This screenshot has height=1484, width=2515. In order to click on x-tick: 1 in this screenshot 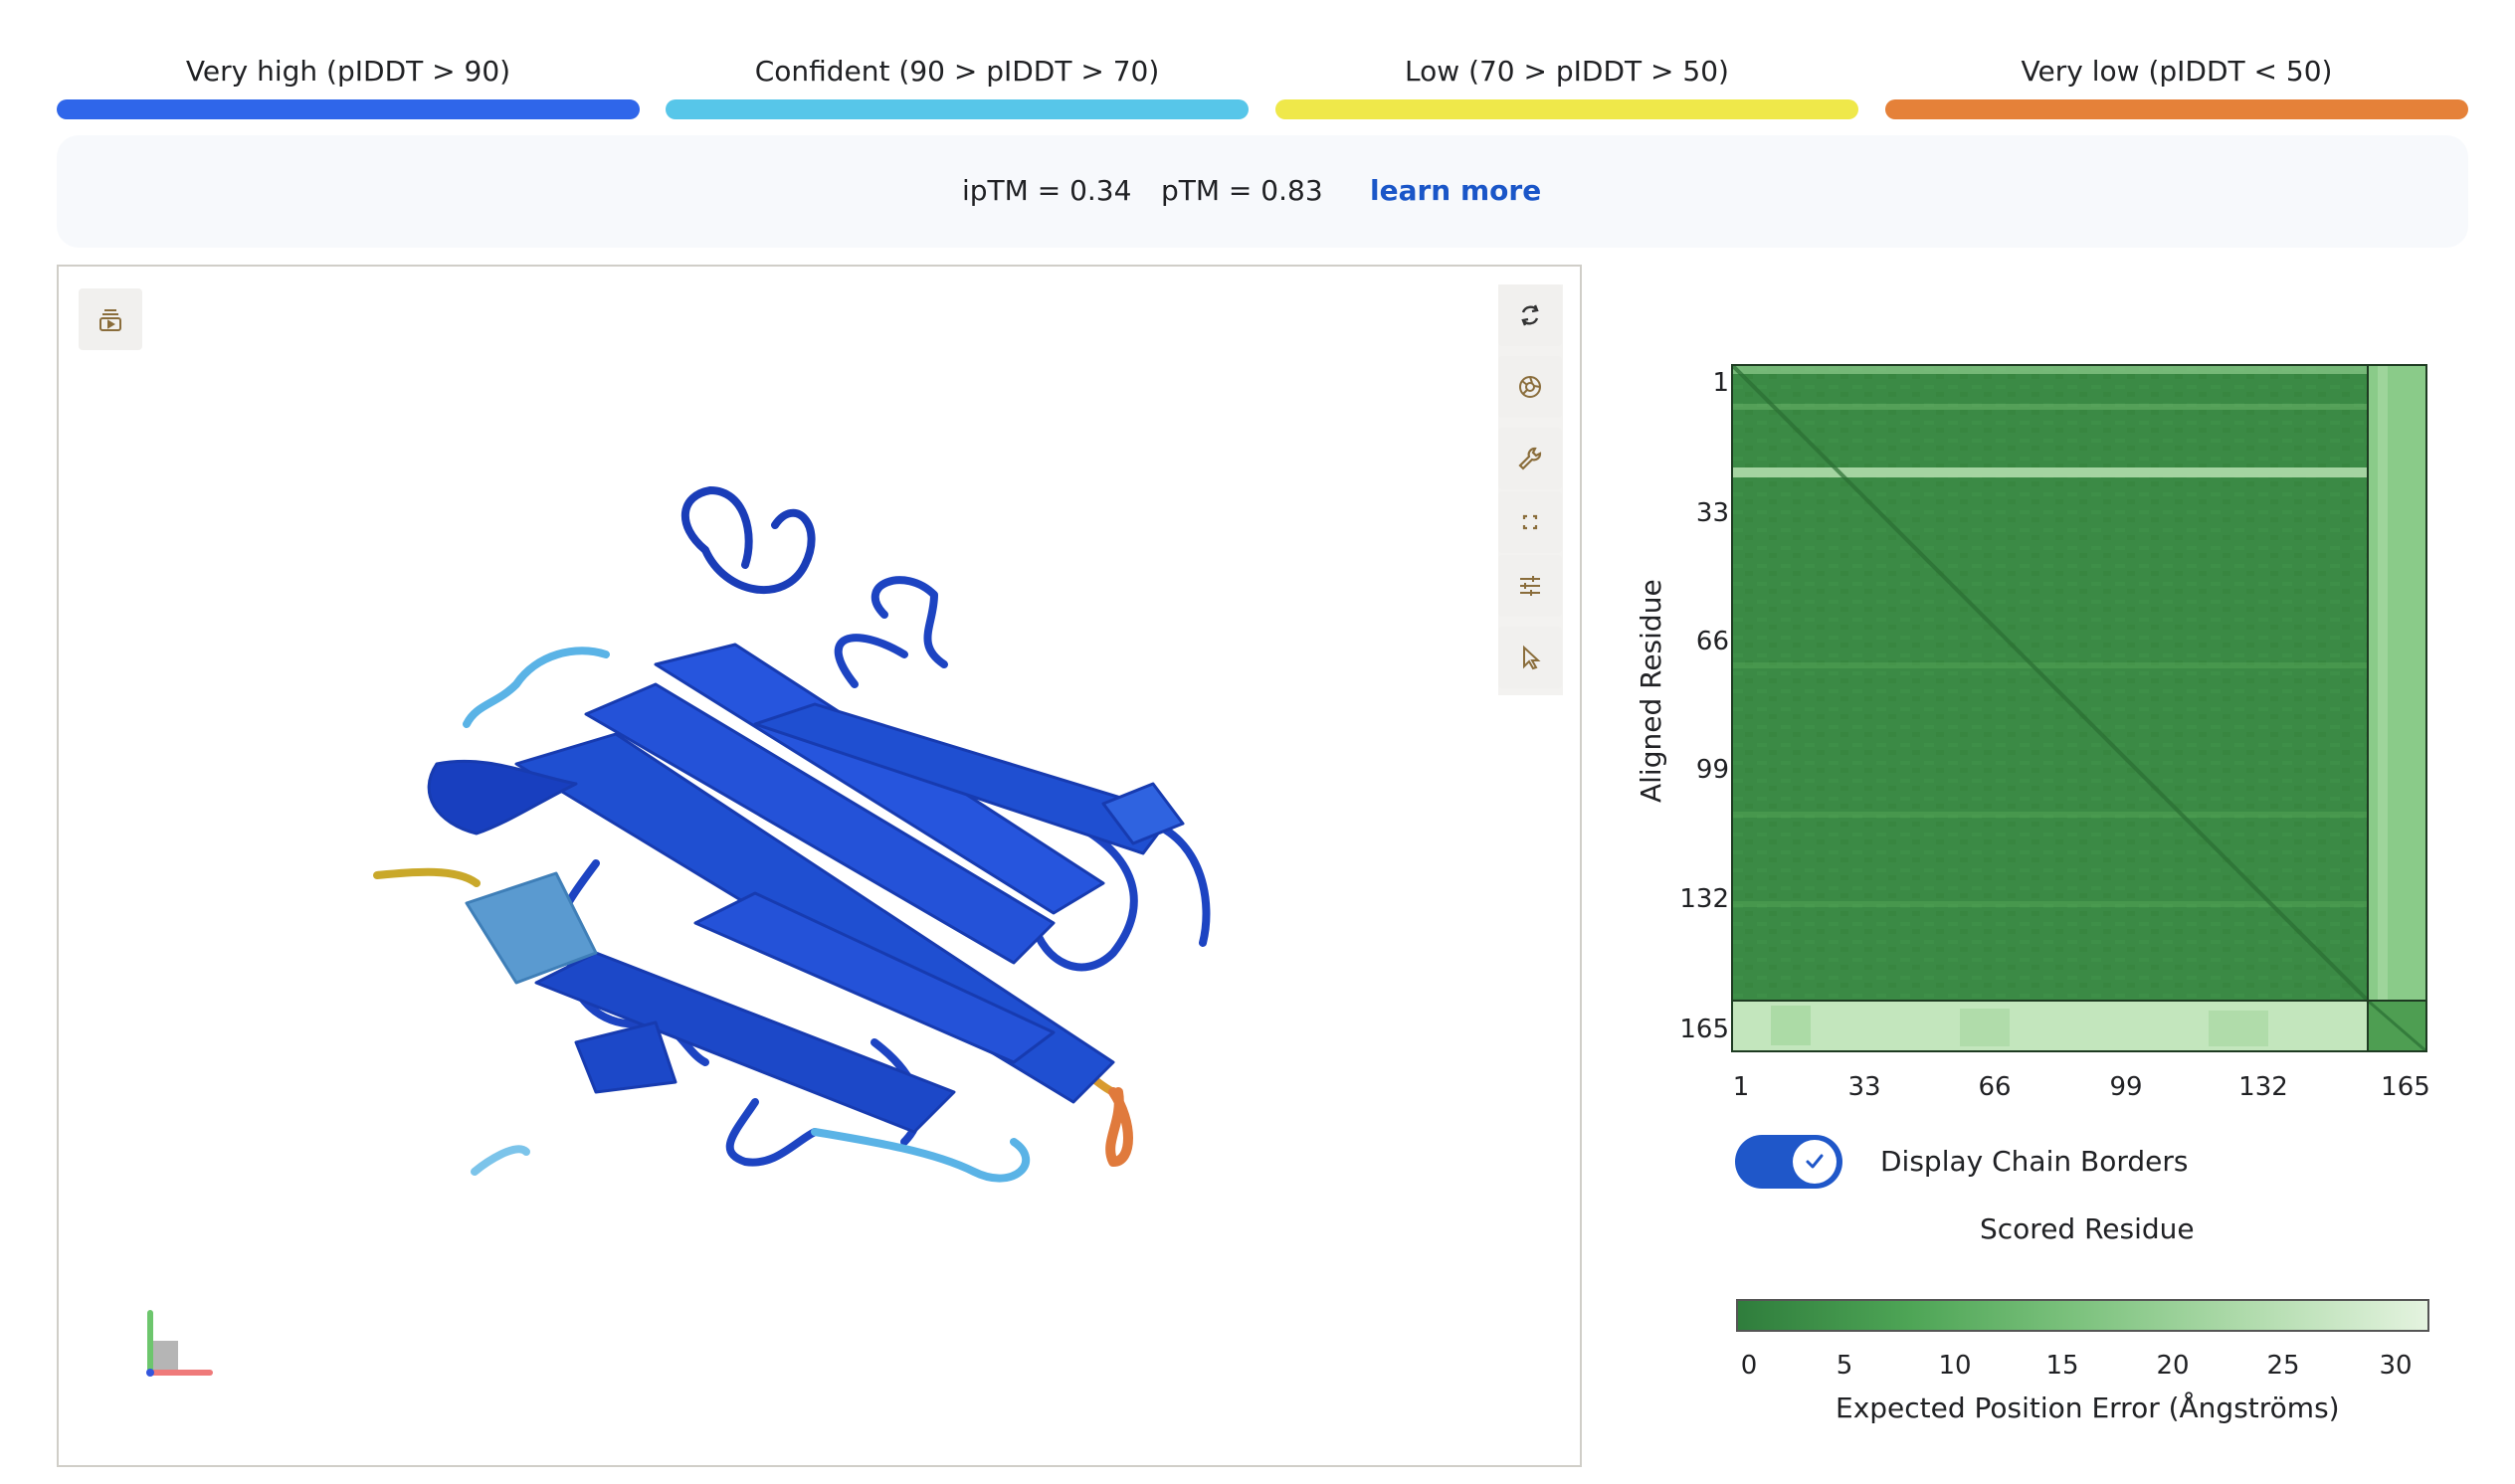, I will do `click(1741, 1087)`.